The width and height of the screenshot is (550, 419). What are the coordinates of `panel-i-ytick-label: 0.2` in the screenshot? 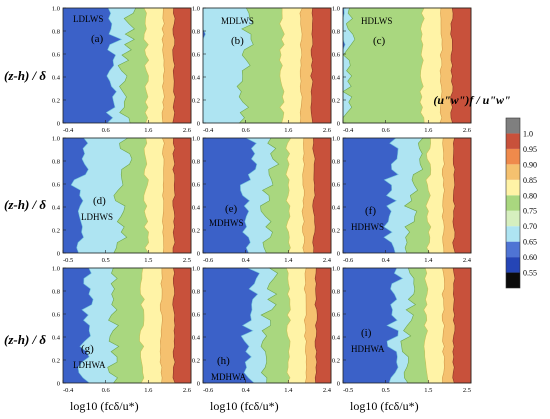 It's located at (336, 361).